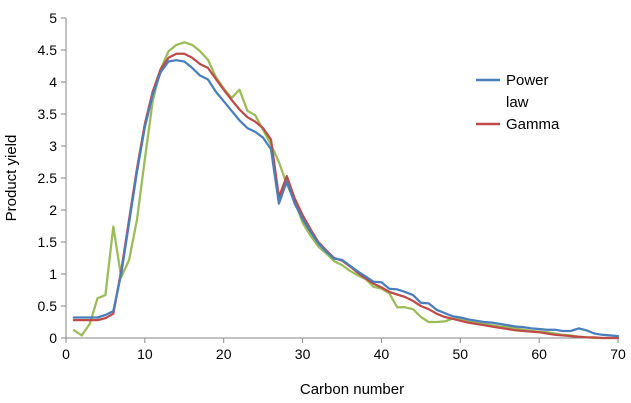  I want to click on legend: Power law Gamma, so click(518, 102).